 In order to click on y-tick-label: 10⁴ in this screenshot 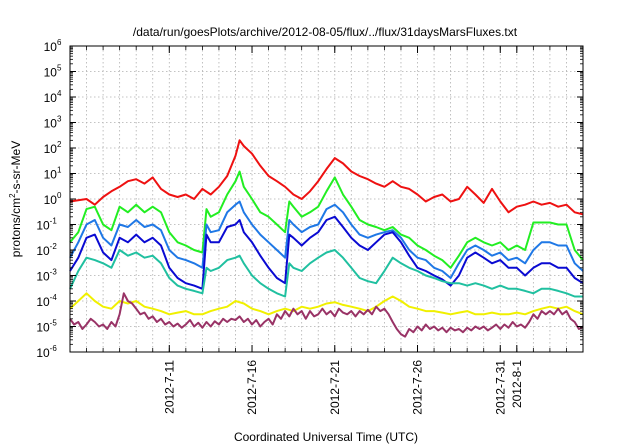, I will do `click(53, 97)`.